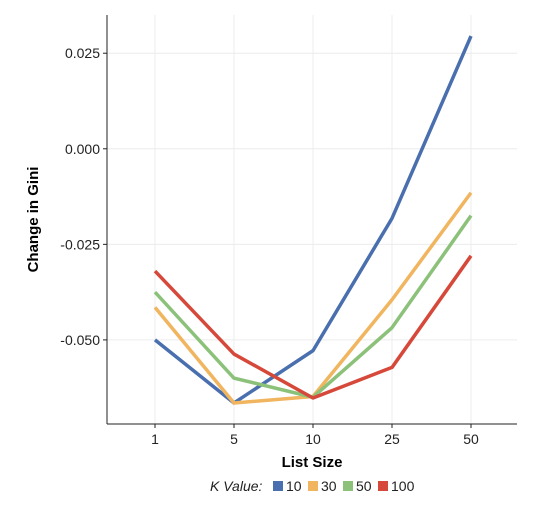 The image size is (537, 509). I want to click on y-axis-title: Change in Gini, so click(33, 220).